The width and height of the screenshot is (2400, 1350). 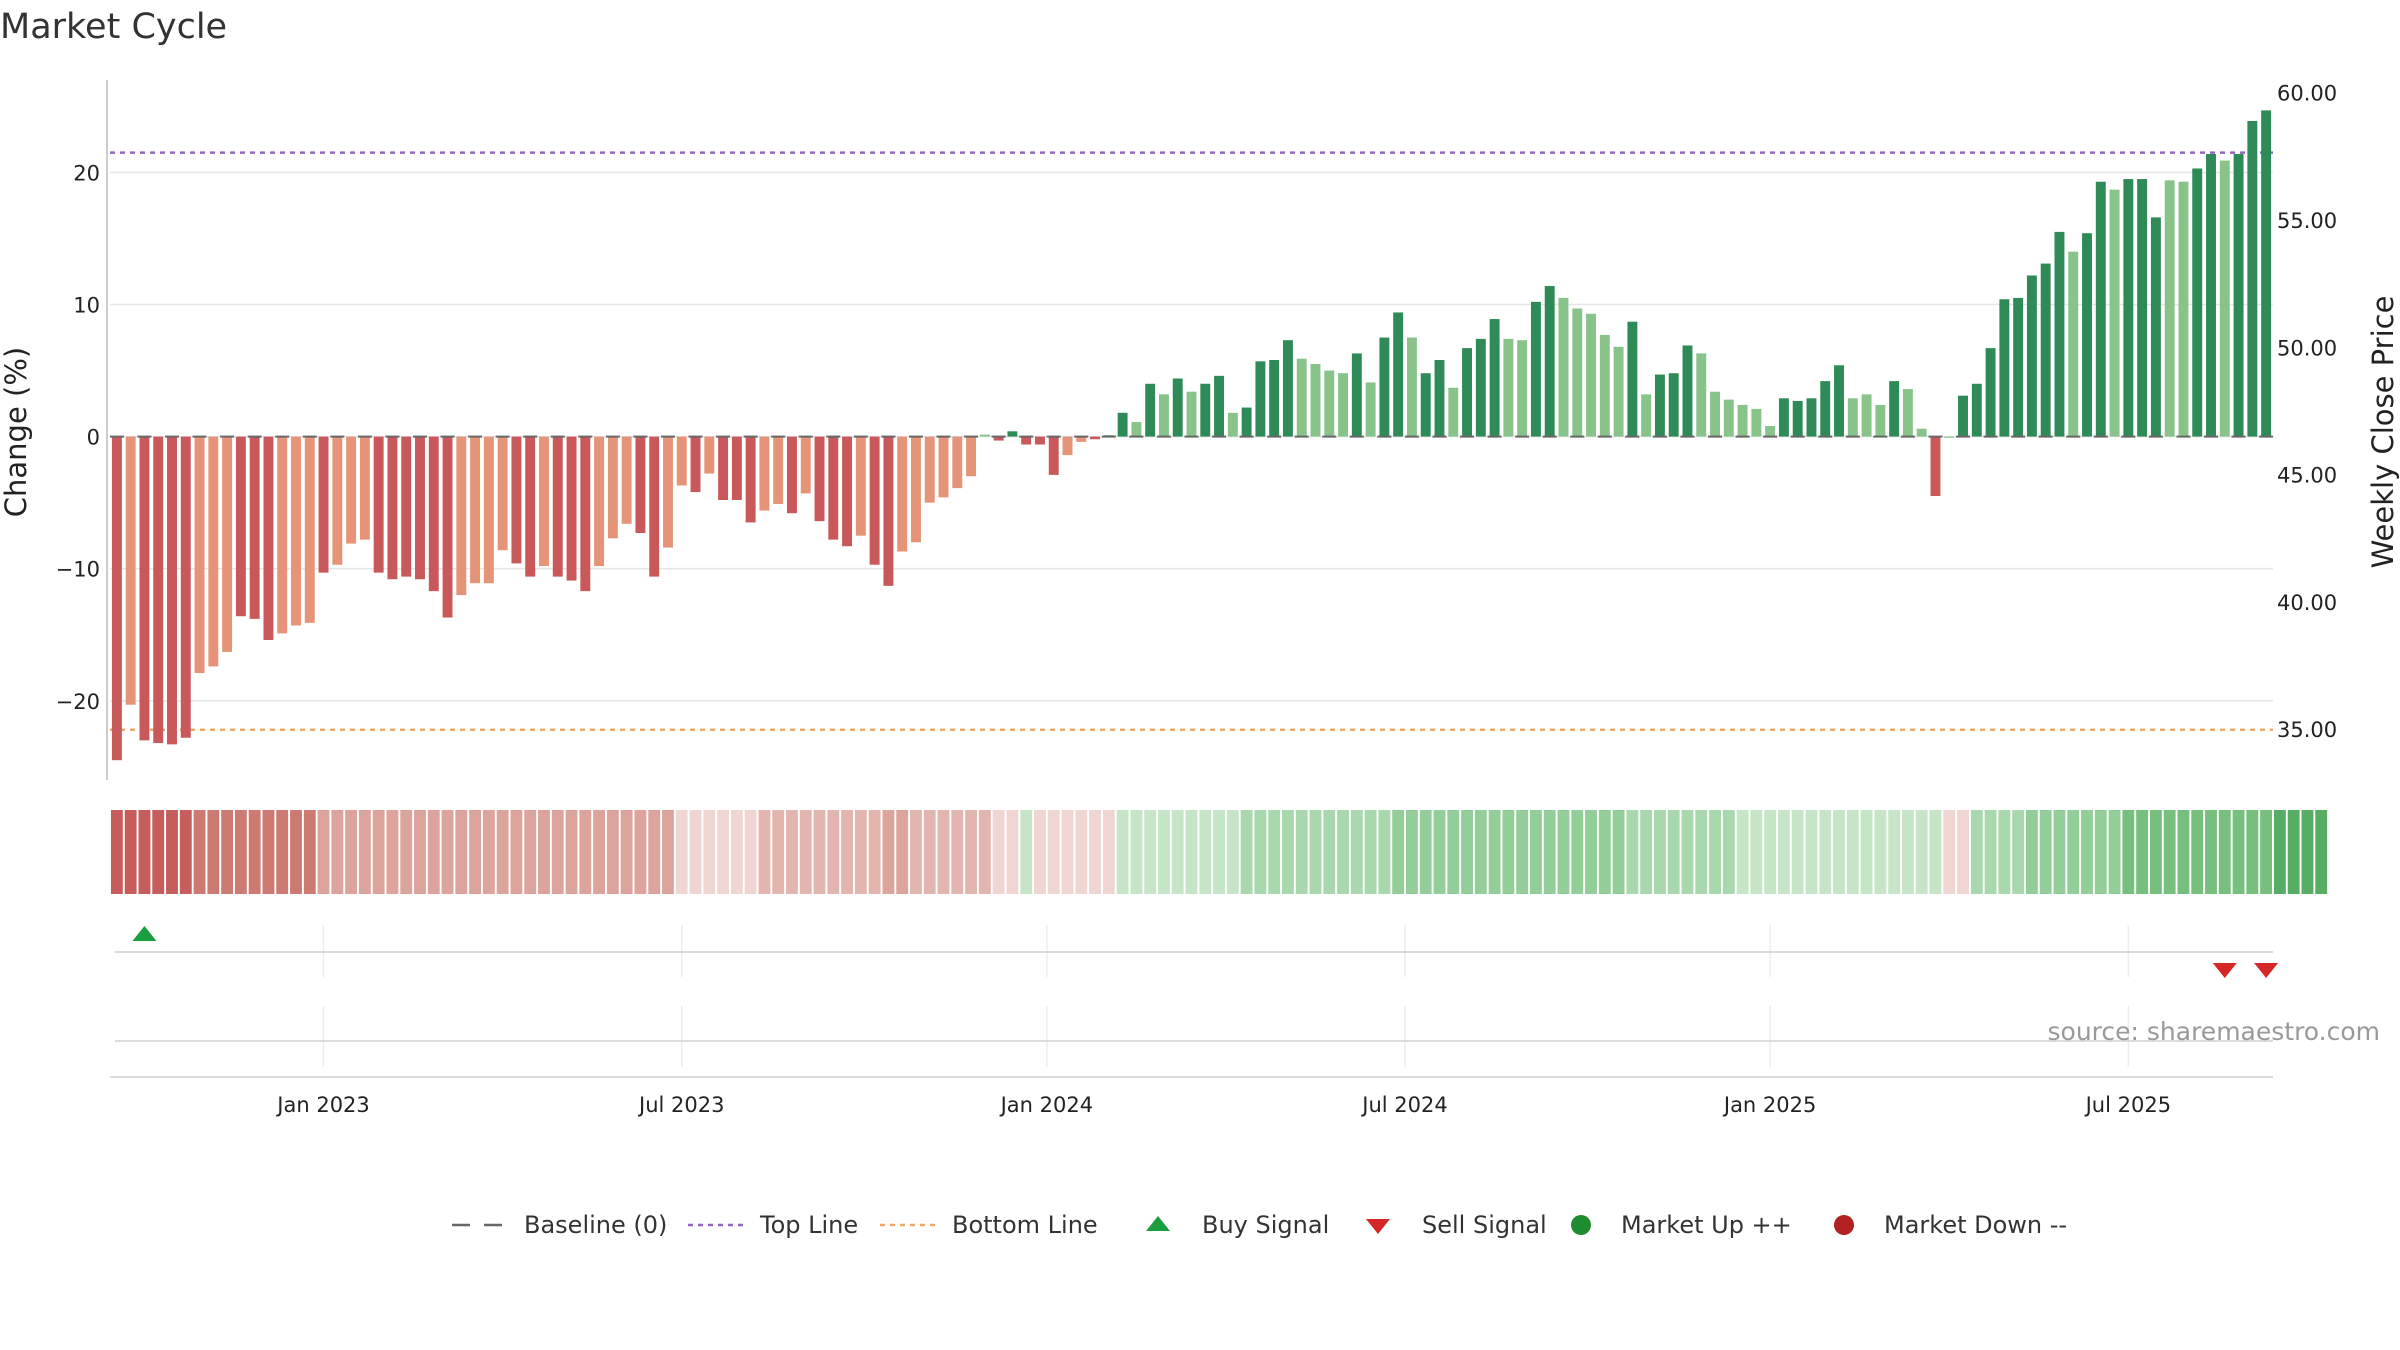 I want to click on y2-tick-label: 40.00, so click(x=2307, y=603).